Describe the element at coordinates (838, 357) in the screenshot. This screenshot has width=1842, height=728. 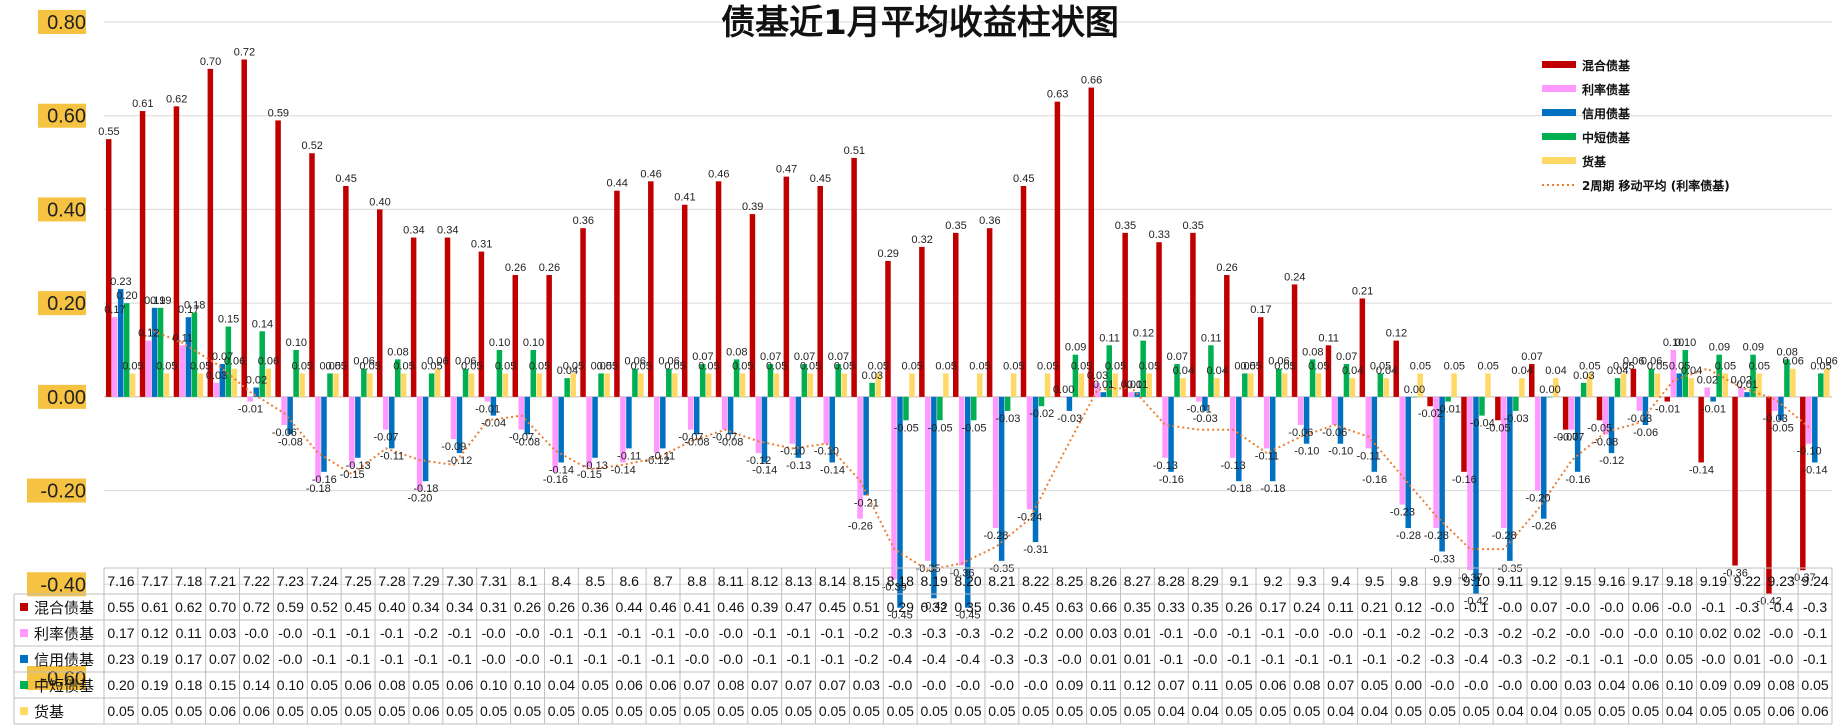
I see `data-label: 0.07` at that location.